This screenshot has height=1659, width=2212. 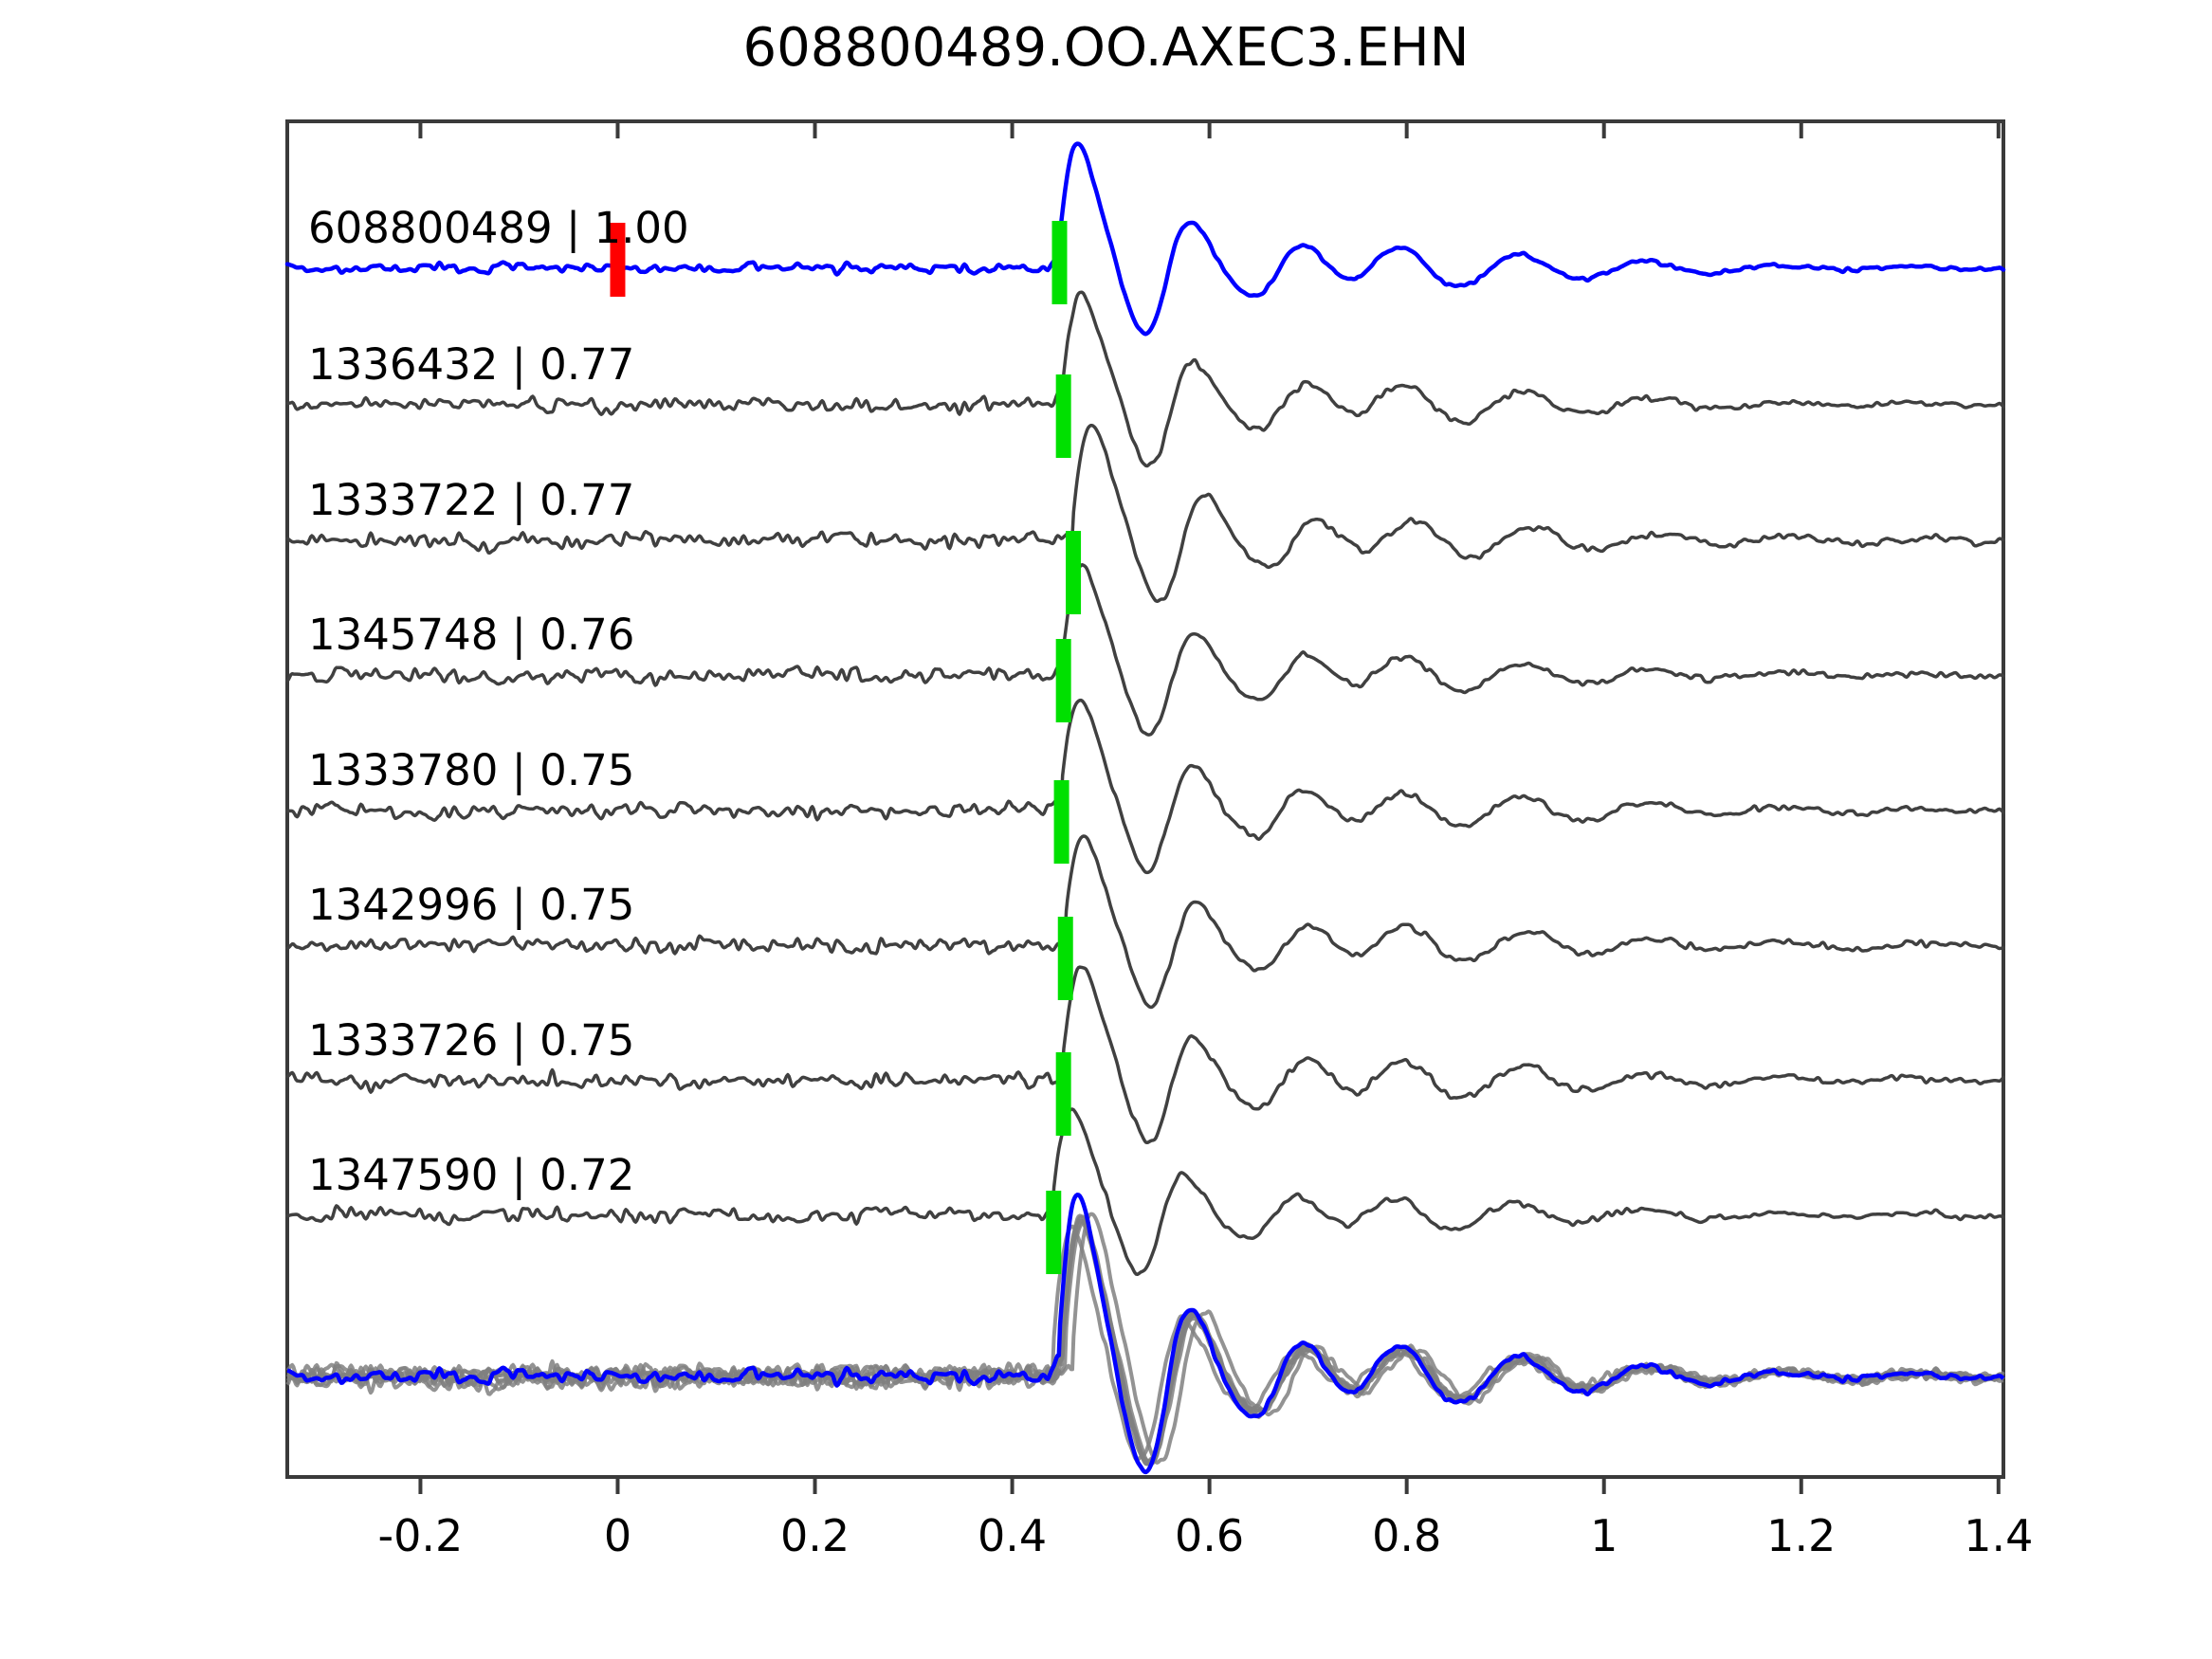 I want to click on x-tick-label: 0.8, so click(x=1406, y=1535).